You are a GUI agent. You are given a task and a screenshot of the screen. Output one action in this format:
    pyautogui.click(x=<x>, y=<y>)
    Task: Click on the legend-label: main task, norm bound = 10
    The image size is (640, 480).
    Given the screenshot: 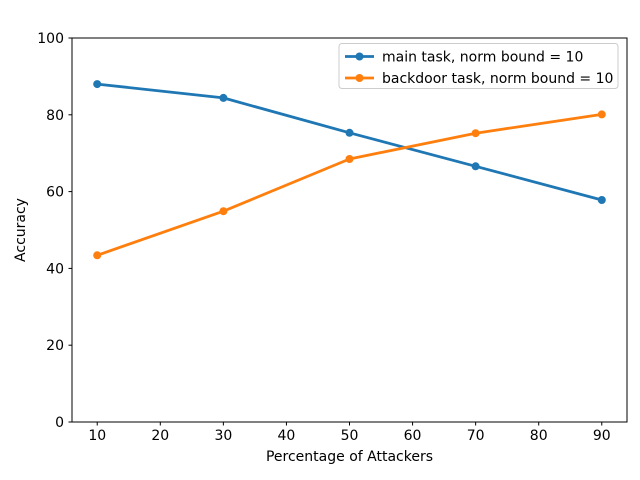 What is the action you would take?
    pyautogui.click(x=482, y=58)
    